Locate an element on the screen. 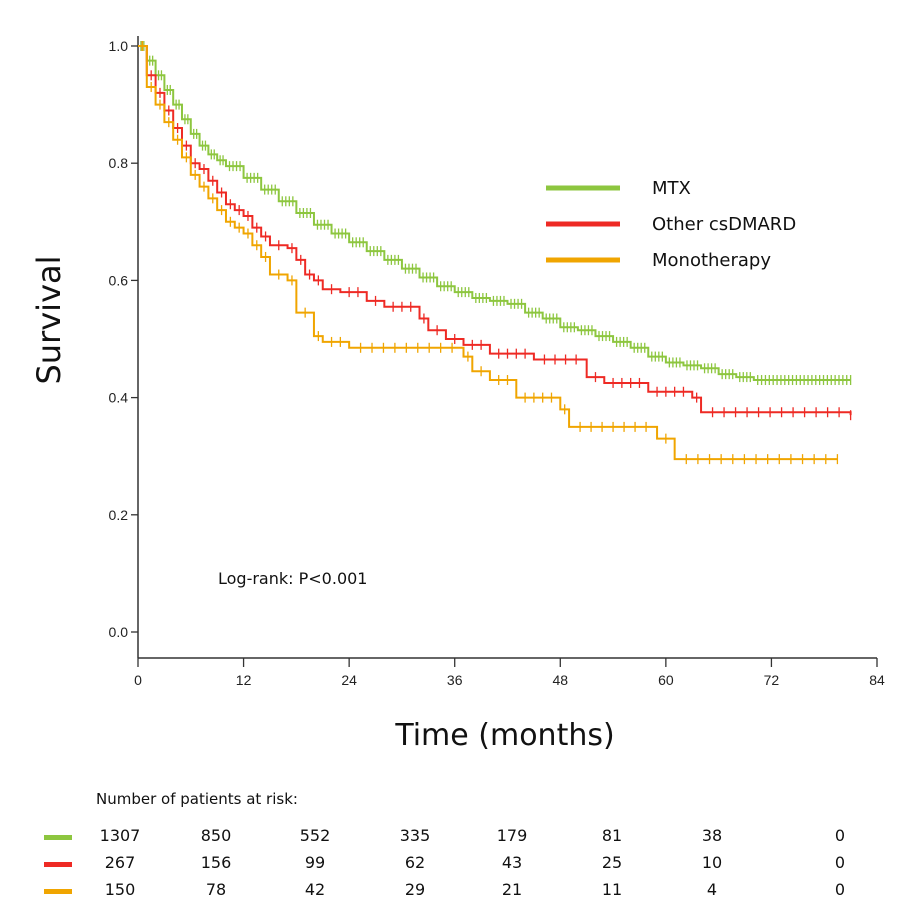 This screenshot has width=907, height=911. x-tick-label: 48 is located at coordinates (560, 680).